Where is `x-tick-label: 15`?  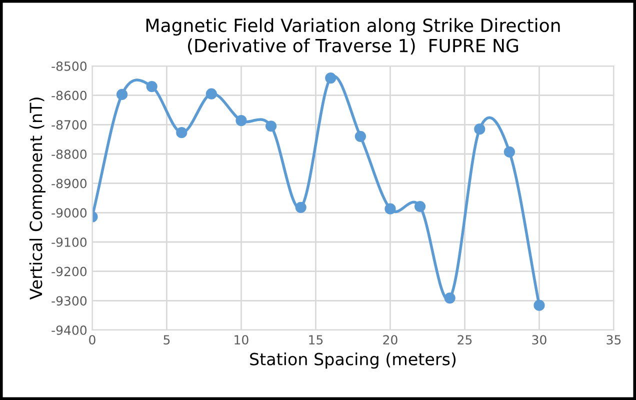
x-tick-label: 15 is located at coordinates (316, 340).